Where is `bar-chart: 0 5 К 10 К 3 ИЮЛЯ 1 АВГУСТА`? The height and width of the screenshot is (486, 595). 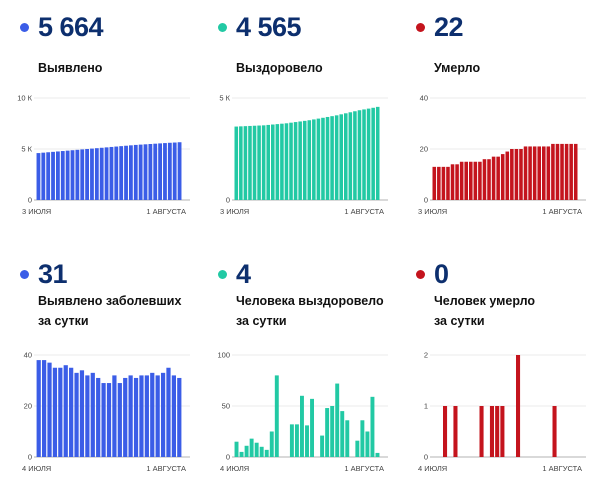 bar-chart: 0 5 К 10 К 3 ИЮЛЯ 1 АВГУСТА is located at coordinates (103, 155).